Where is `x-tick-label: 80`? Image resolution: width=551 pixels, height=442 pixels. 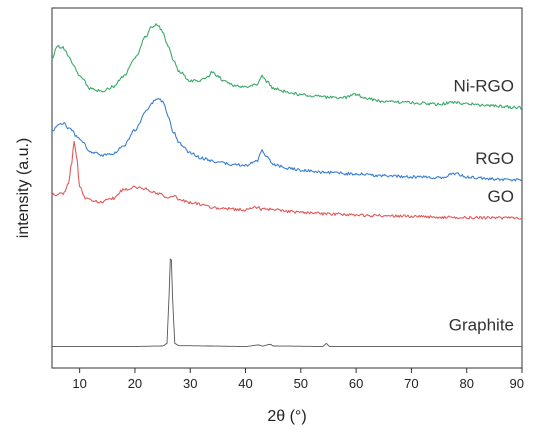
x-tick-label: 80 is located at coordinates (466, 383).